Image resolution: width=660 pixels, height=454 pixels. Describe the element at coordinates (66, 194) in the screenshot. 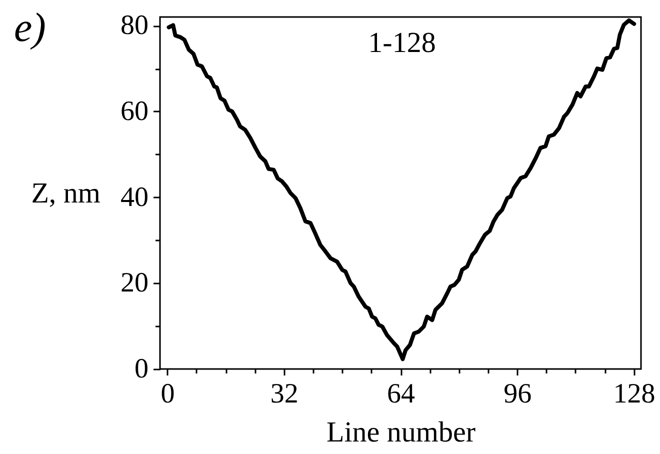

I see `y-axis-title: Z, nm` at that location.